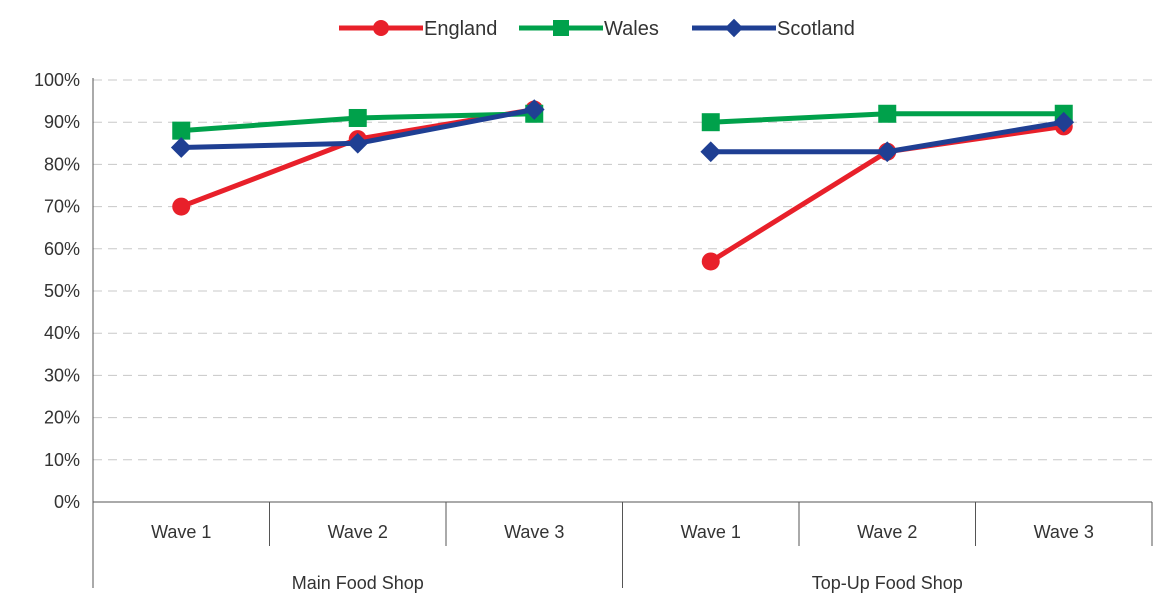 The height and width of the screenshot is (595, 1162). I want to click on y-tick-label: 30%, so click(62, 375).